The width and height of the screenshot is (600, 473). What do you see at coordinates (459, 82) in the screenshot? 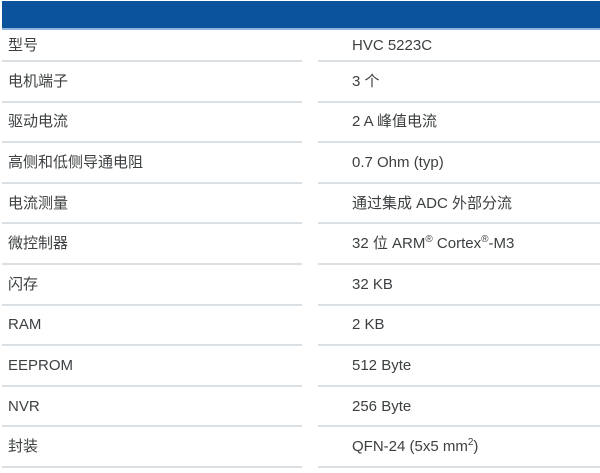
I see `spec-value-motor-terminals: 3 个` at bounding box center [459, 82].